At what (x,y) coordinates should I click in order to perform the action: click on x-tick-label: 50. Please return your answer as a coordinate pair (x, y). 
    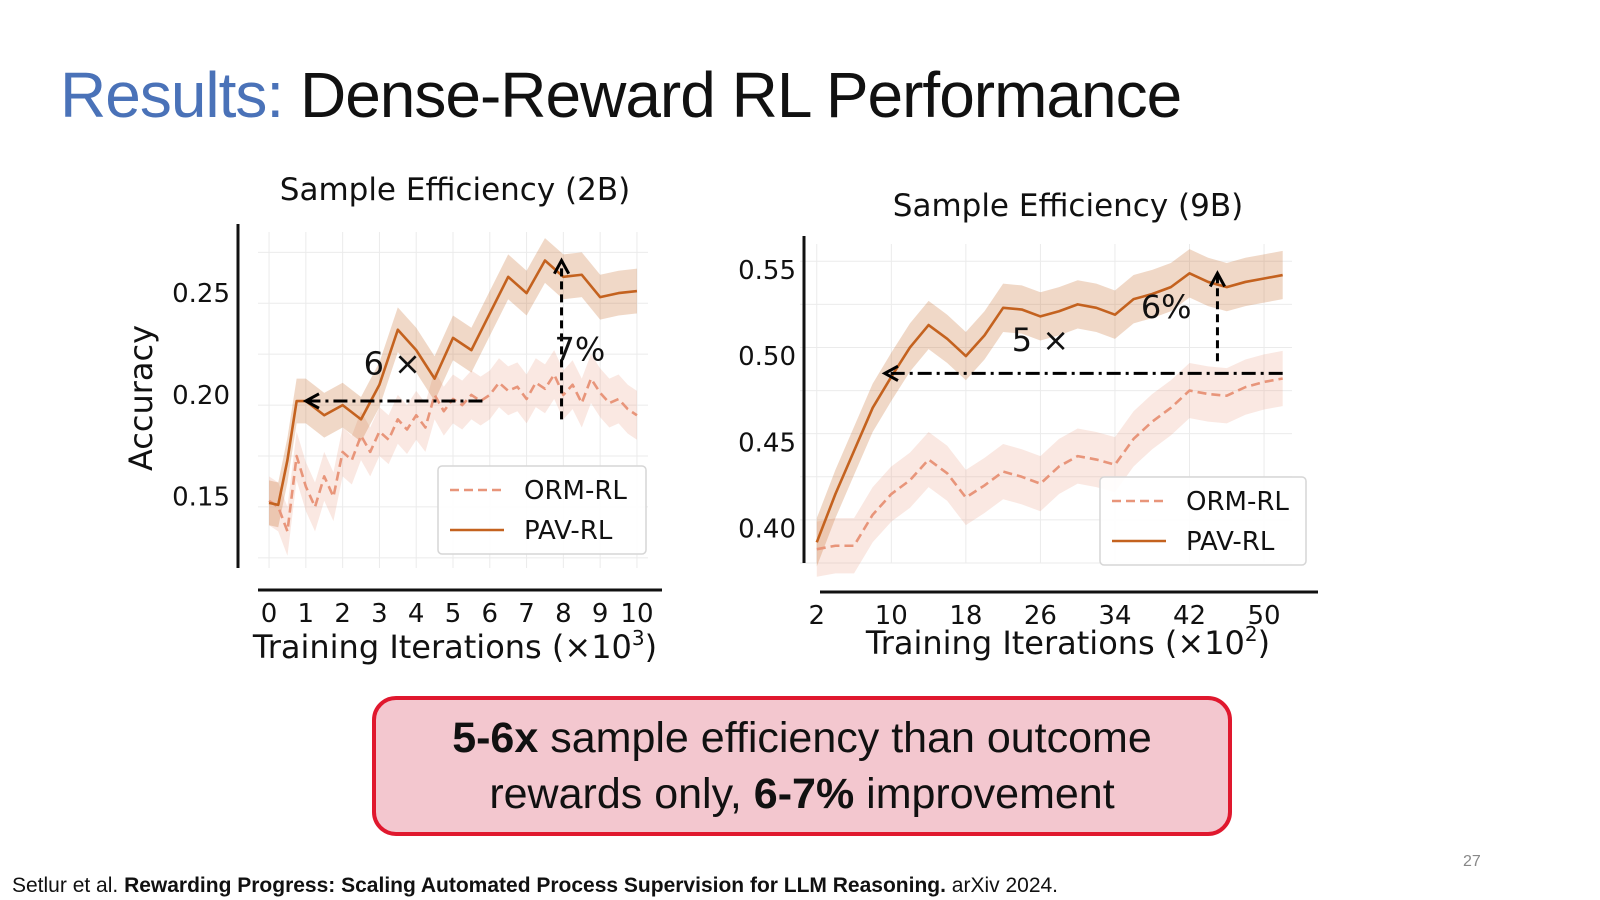
    Looking at the image, I should click on (1263, 616).